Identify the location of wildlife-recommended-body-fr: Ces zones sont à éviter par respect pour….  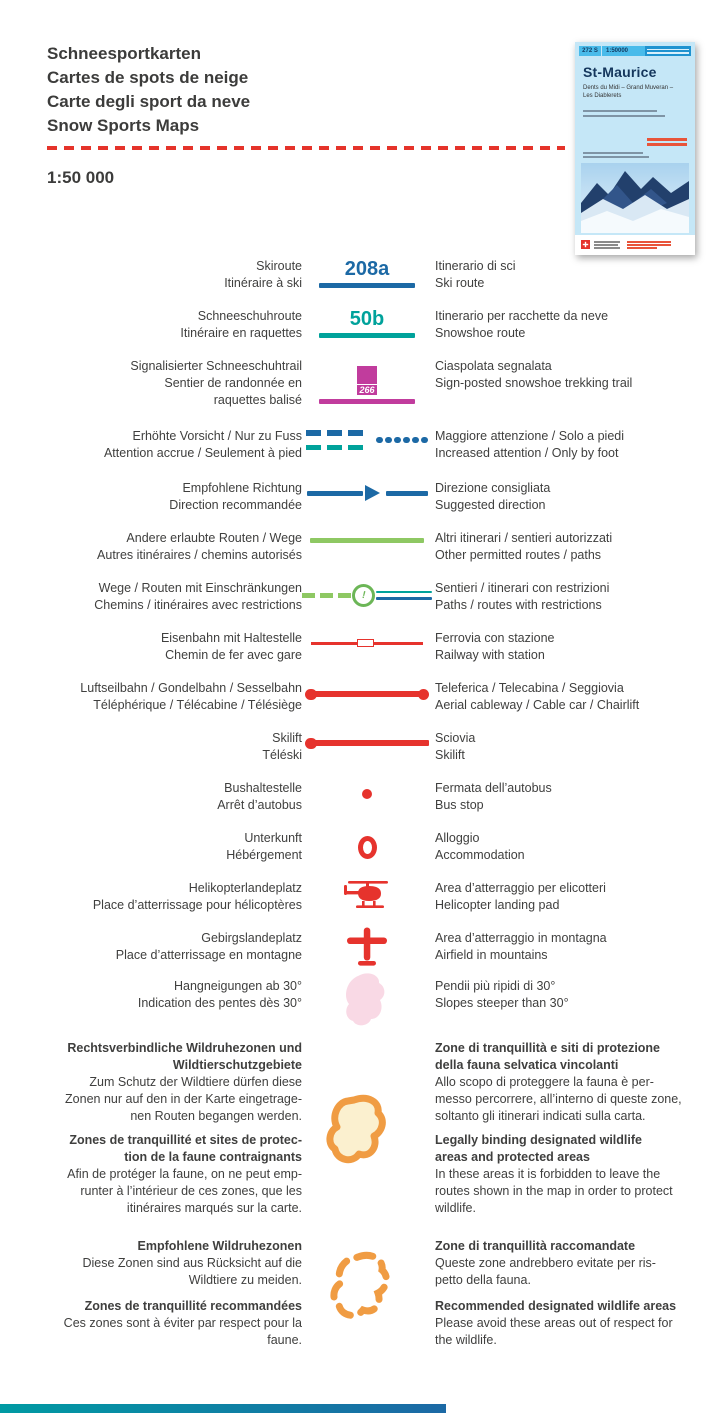
(171, 1332).